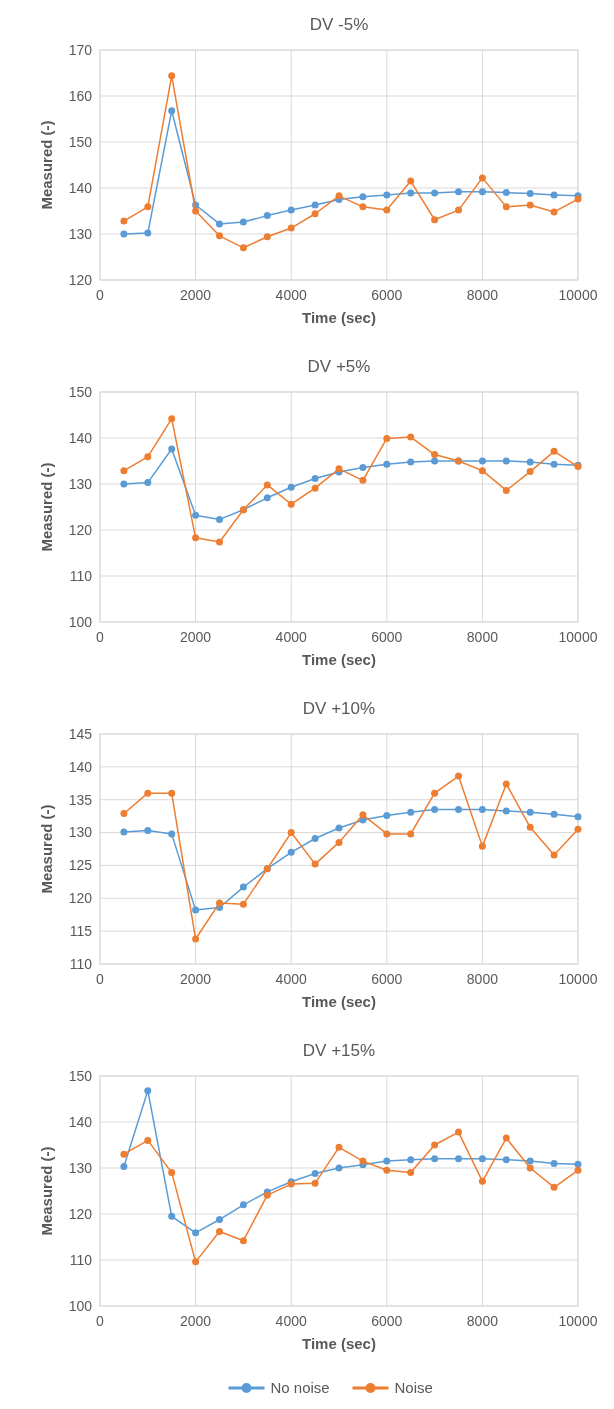 This screenshot has height=1409, width=614. I want to click on x-tick-label: 2000, so click(196, 295).